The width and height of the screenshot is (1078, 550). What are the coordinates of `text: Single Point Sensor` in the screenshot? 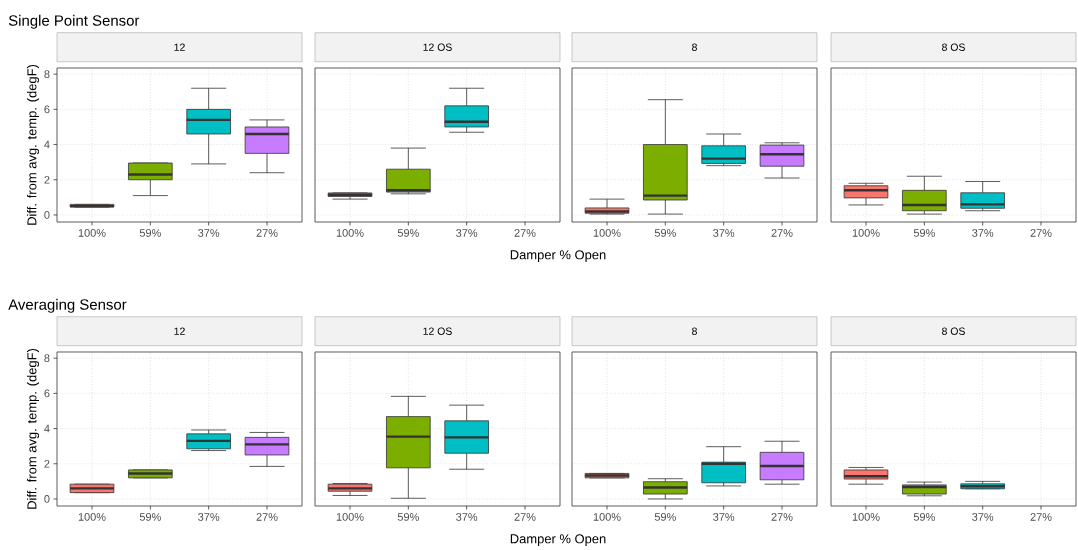 It's located at (74, 21).